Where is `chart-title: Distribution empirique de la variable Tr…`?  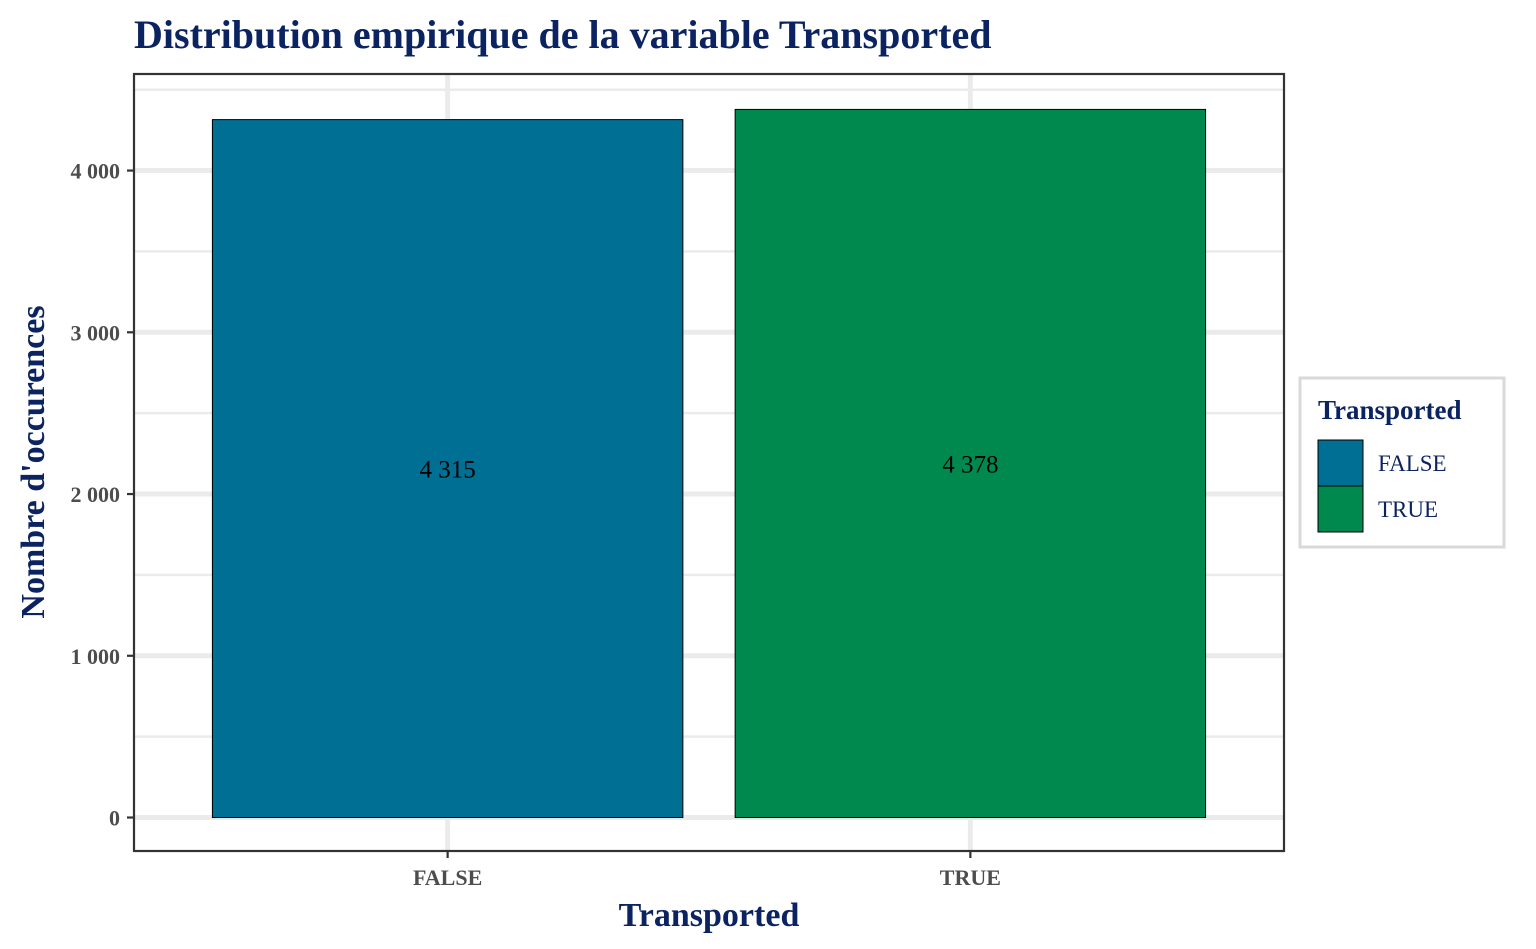
chart-title: Distribution empirique de la variable Tr… is located at coordinates (562, 34).